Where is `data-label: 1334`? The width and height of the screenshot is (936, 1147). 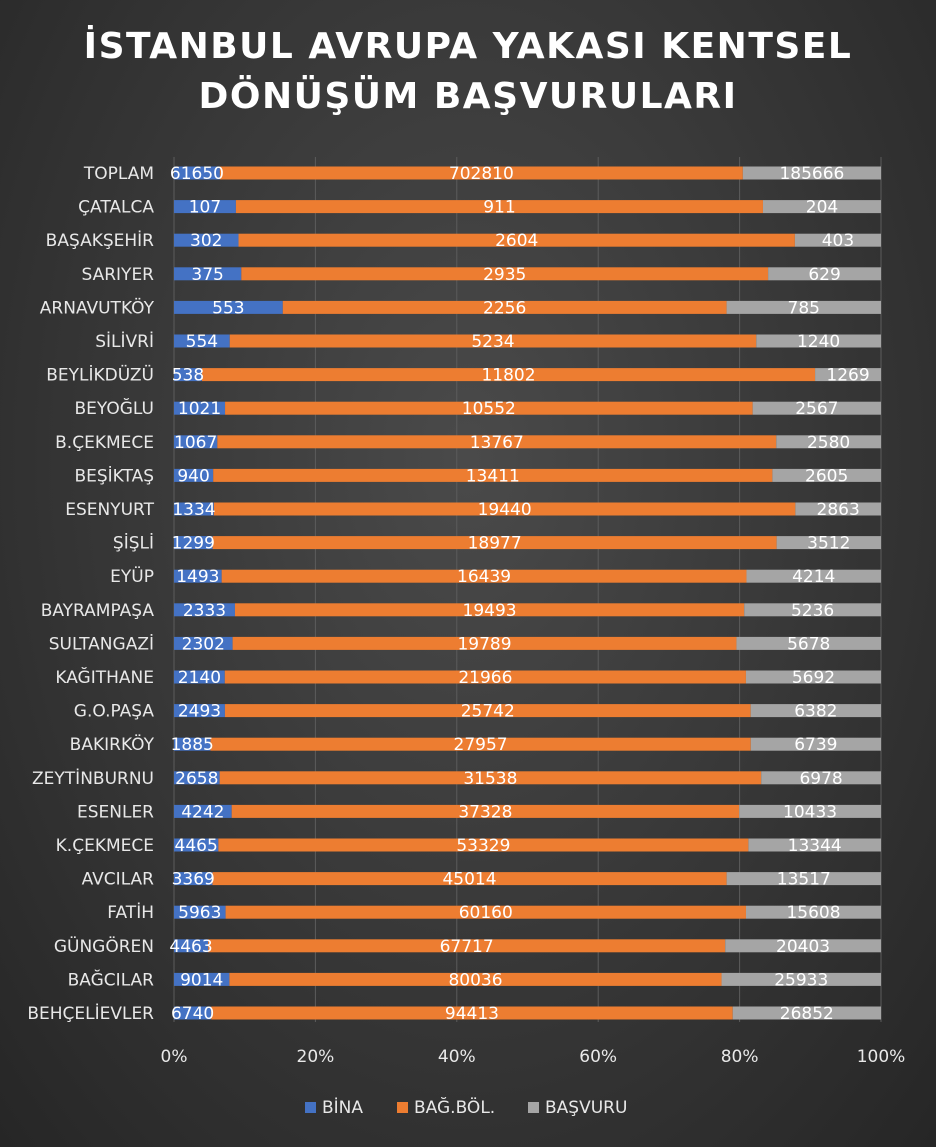
data-label: 1334 is located at coordinates (193, 510).